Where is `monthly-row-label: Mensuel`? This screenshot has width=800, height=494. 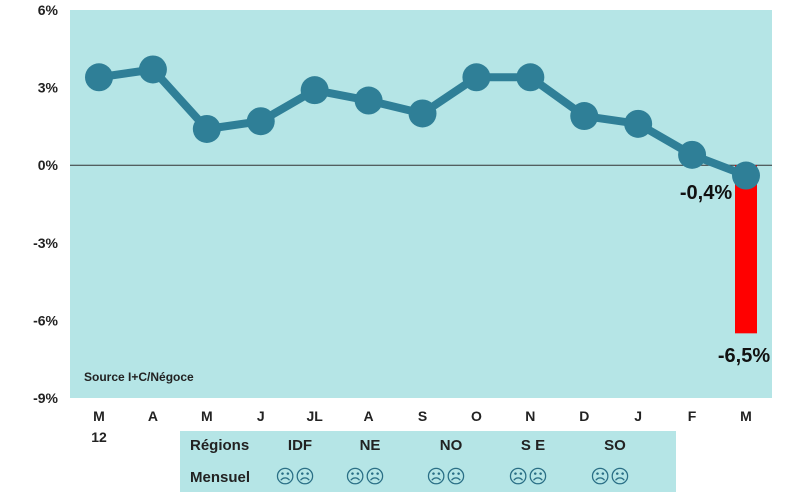 monthly-row-label: Mensuel is located at coordinates (220, 477).